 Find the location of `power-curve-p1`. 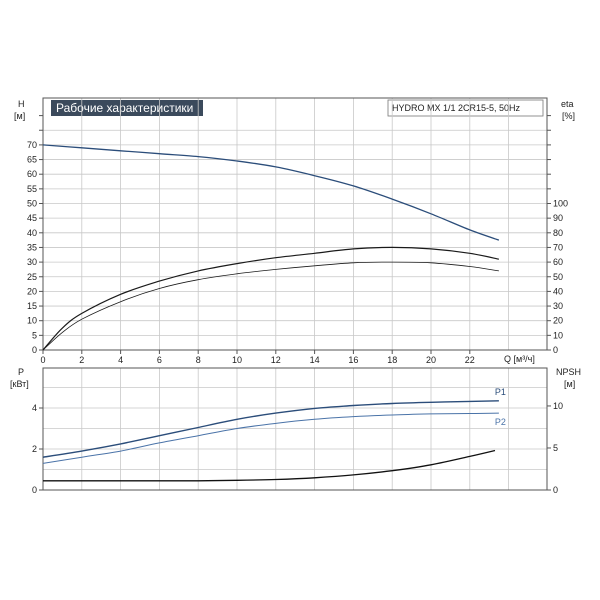

power-curve-p1 is located at coordinates (270, 429).